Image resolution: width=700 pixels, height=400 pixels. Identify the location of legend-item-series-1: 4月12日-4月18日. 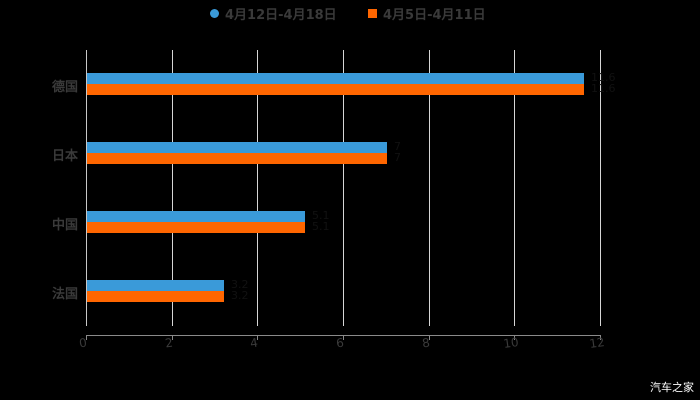
(273, 13).